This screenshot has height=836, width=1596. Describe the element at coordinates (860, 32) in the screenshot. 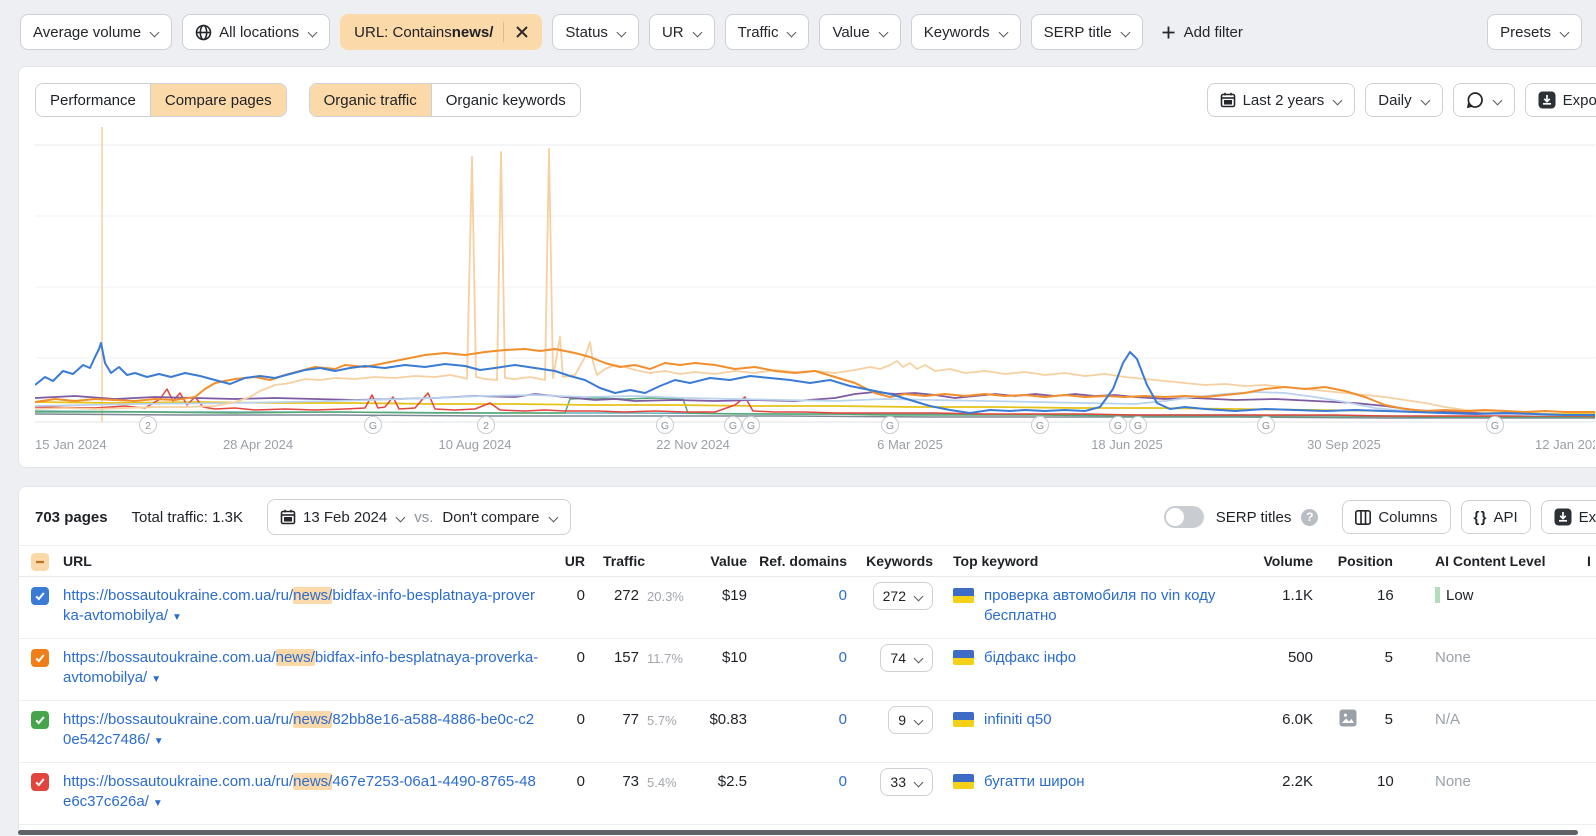

I see `filter-value-button: Value` at that location.